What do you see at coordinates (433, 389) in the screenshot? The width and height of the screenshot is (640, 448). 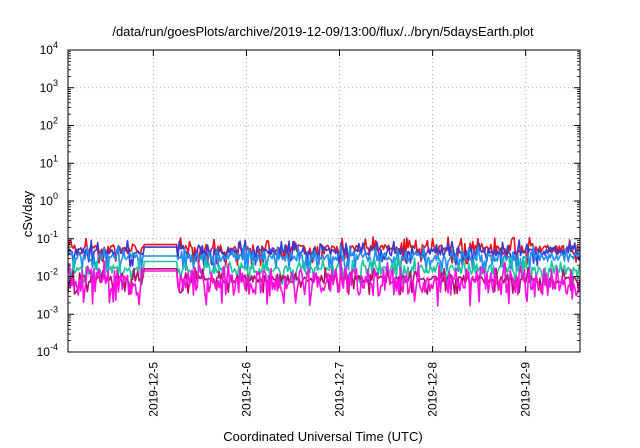 I see `x-tick-label: 2019-12-8` at bounding box center [433, 389].